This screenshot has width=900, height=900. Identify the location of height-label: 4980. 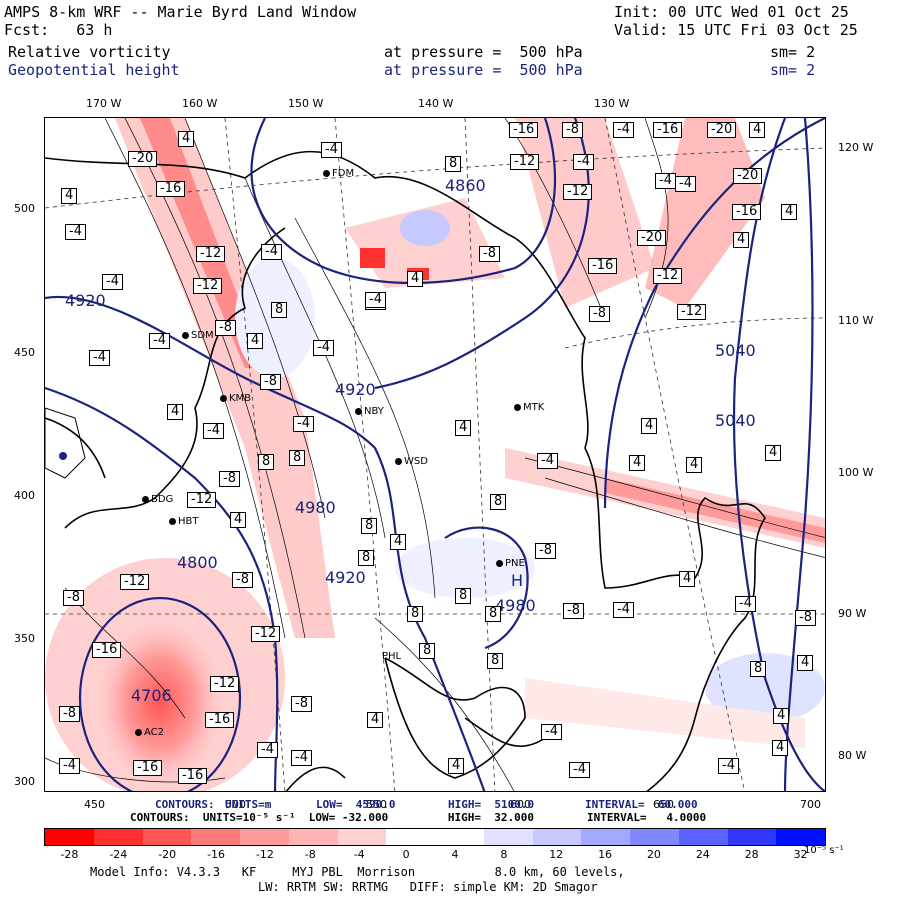
(515, 605).